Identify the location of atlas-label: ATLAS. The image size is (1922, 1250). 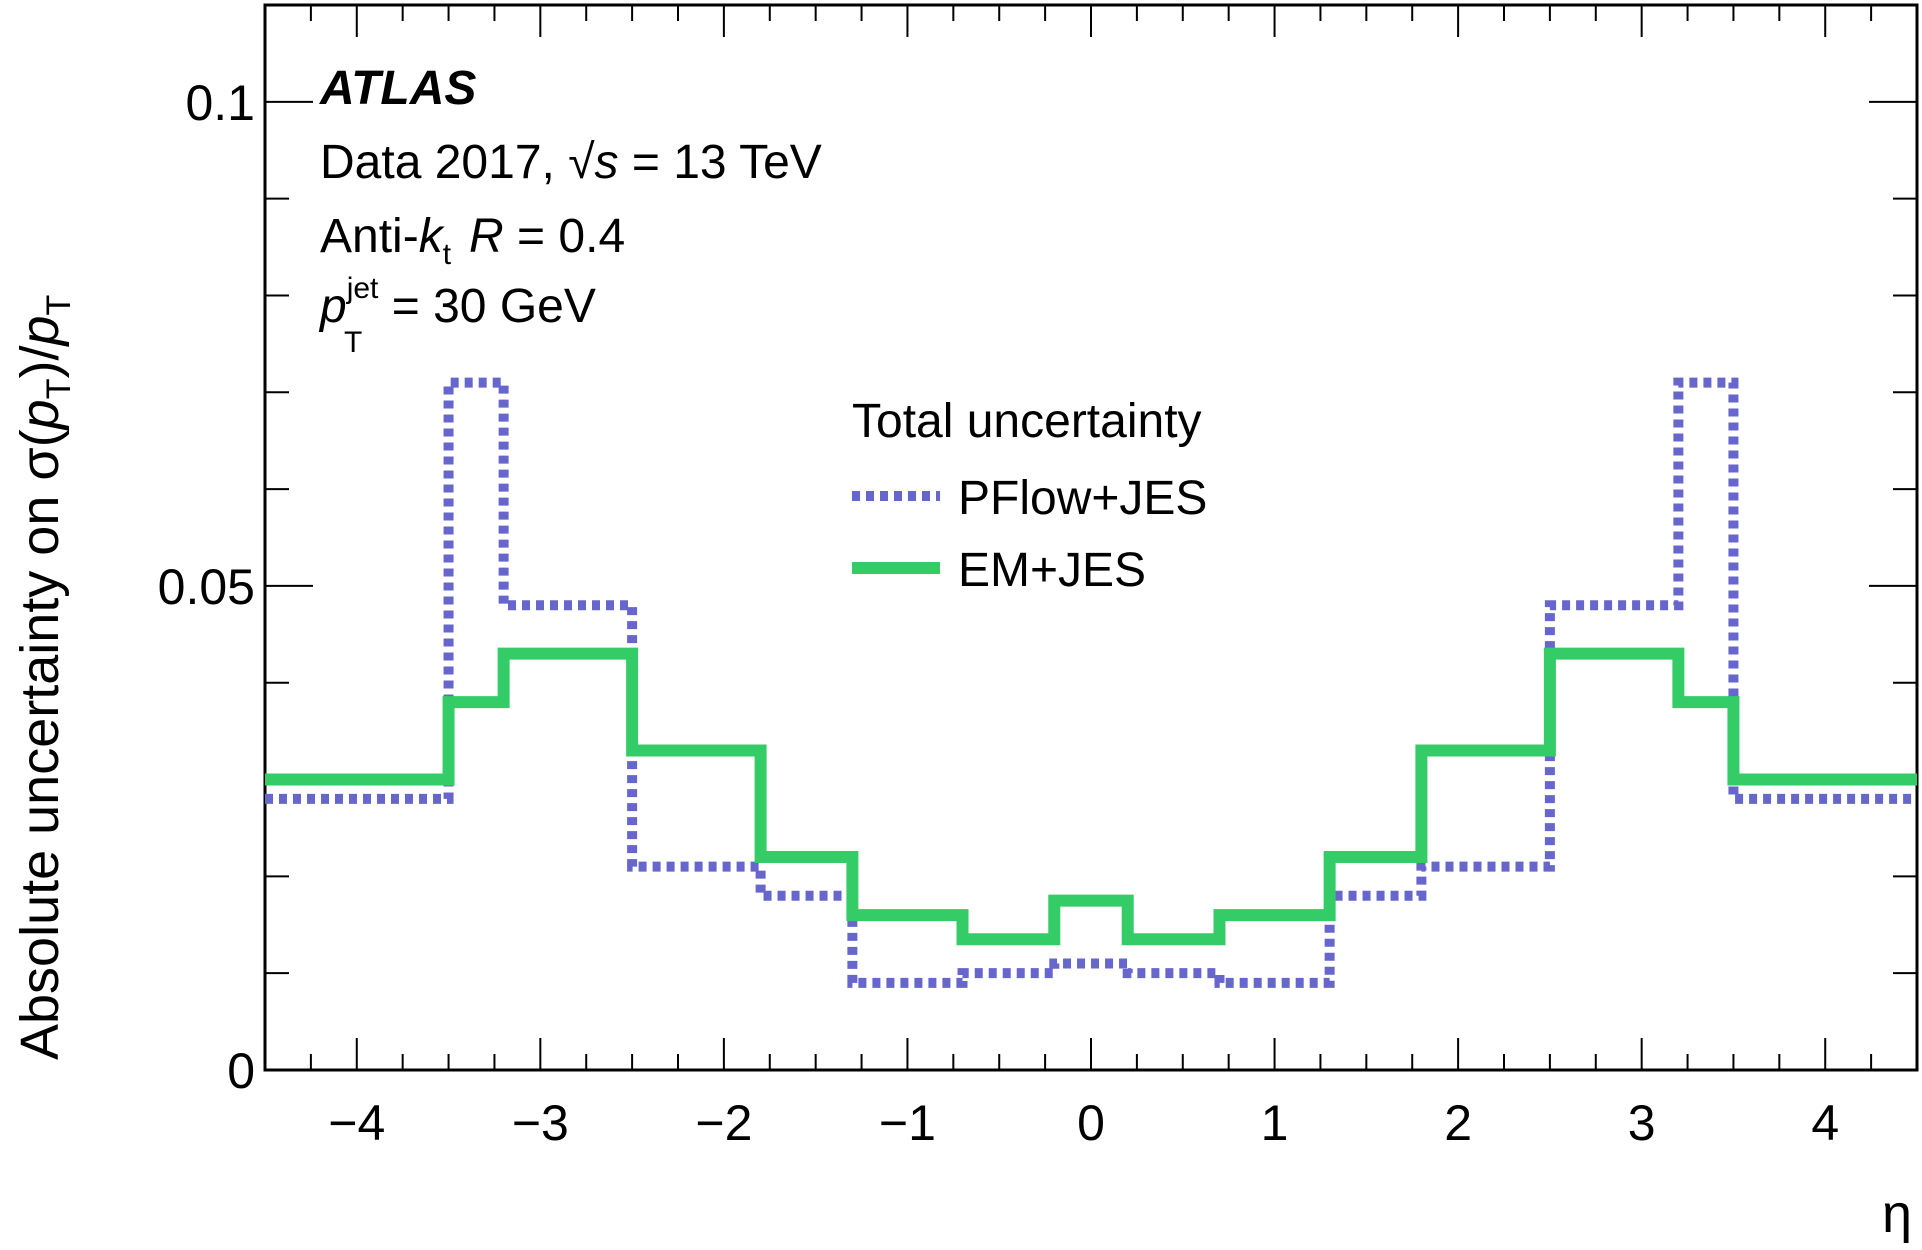
(397, 88).